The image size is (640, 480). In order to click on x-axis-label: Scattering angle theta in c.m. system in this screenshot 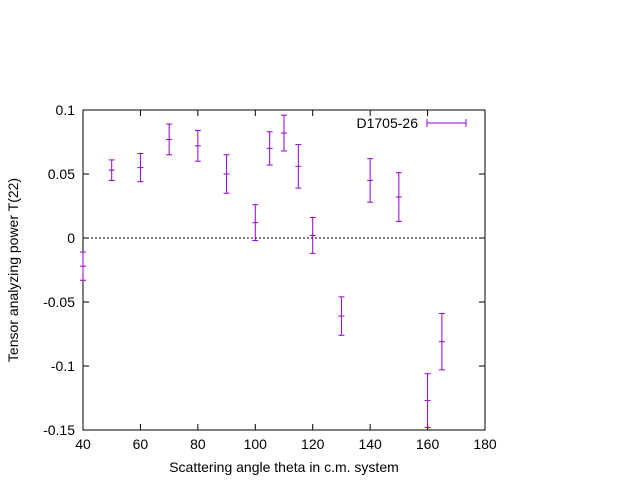, I will do `click(284, 467)`.